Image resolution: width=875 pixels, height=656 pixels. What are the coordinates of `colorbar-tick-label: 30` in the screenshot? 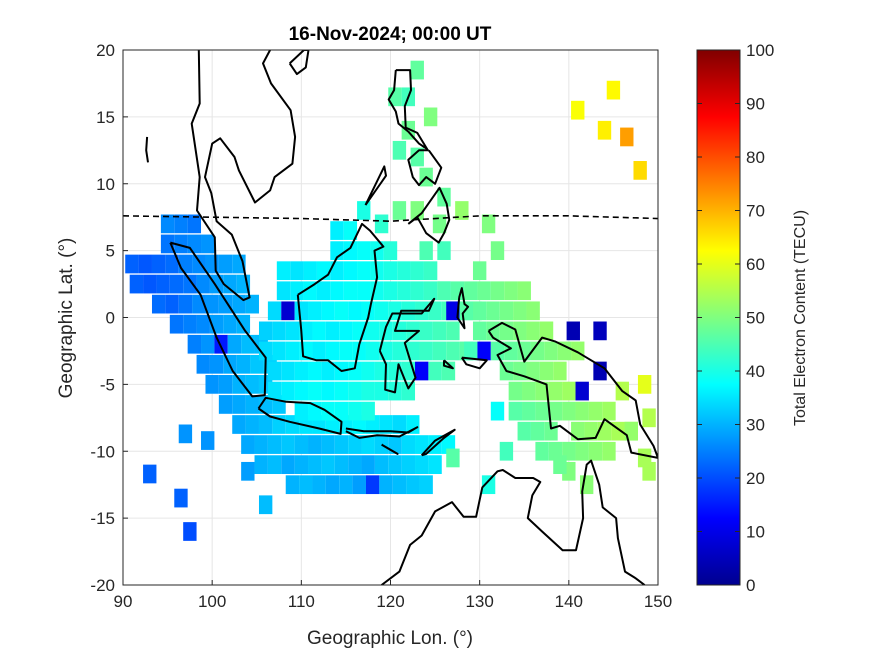 It's located at (755, 425).